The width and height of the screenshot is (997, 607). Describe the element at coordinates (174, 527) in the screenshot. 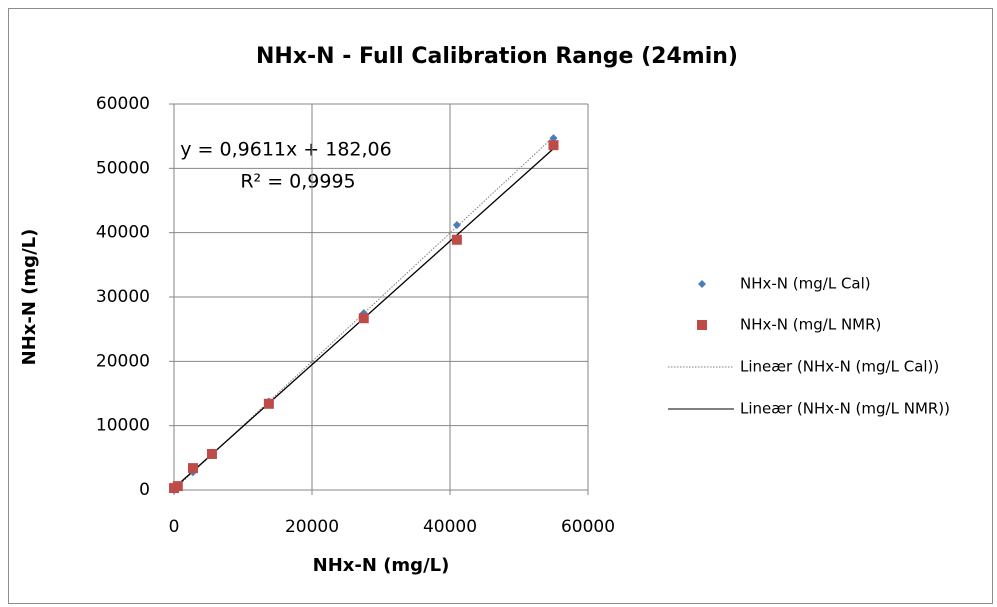

I see `x-tick-label: 0` at that location.